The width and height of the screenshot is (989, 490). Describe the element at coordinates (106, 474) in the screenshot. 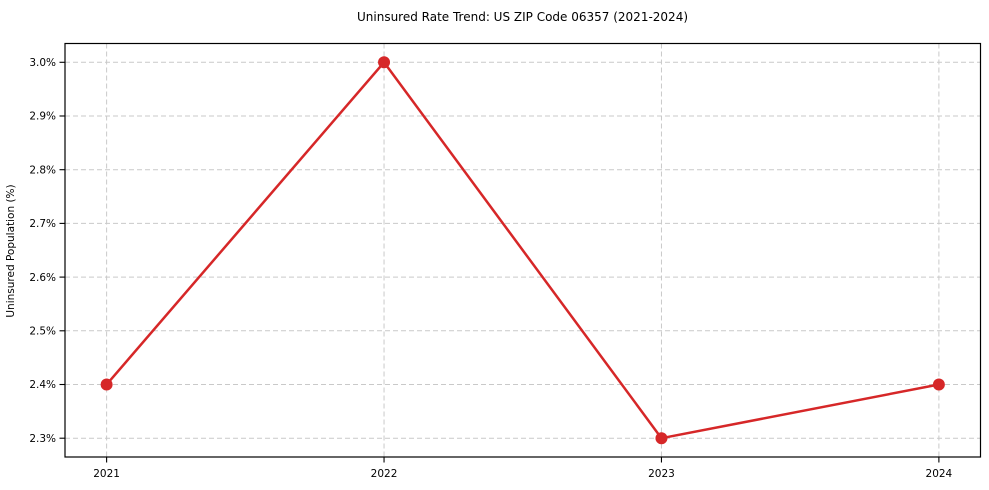

I see `x-tick-label: 2021` at that location.